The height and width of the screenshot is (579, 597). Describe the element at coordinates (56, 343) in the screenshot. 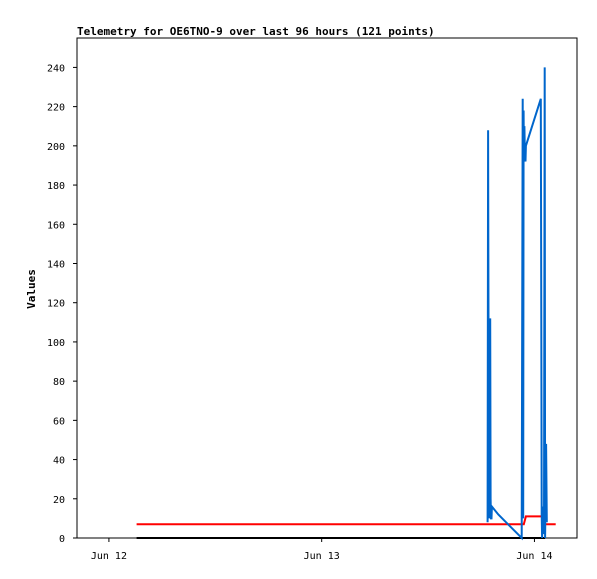

I see `y-tick-label-100: 100` at that location.